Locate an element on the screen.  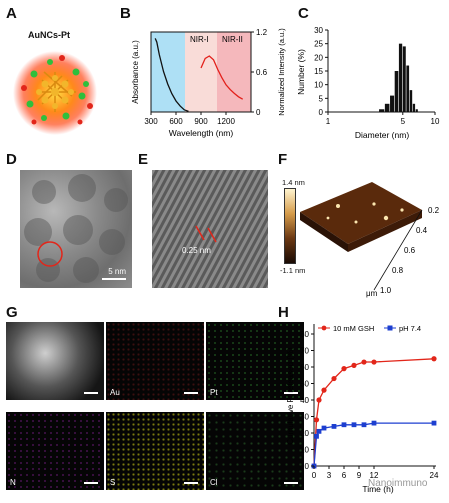
panel-label-c: C is located at coordinates (303, 13).